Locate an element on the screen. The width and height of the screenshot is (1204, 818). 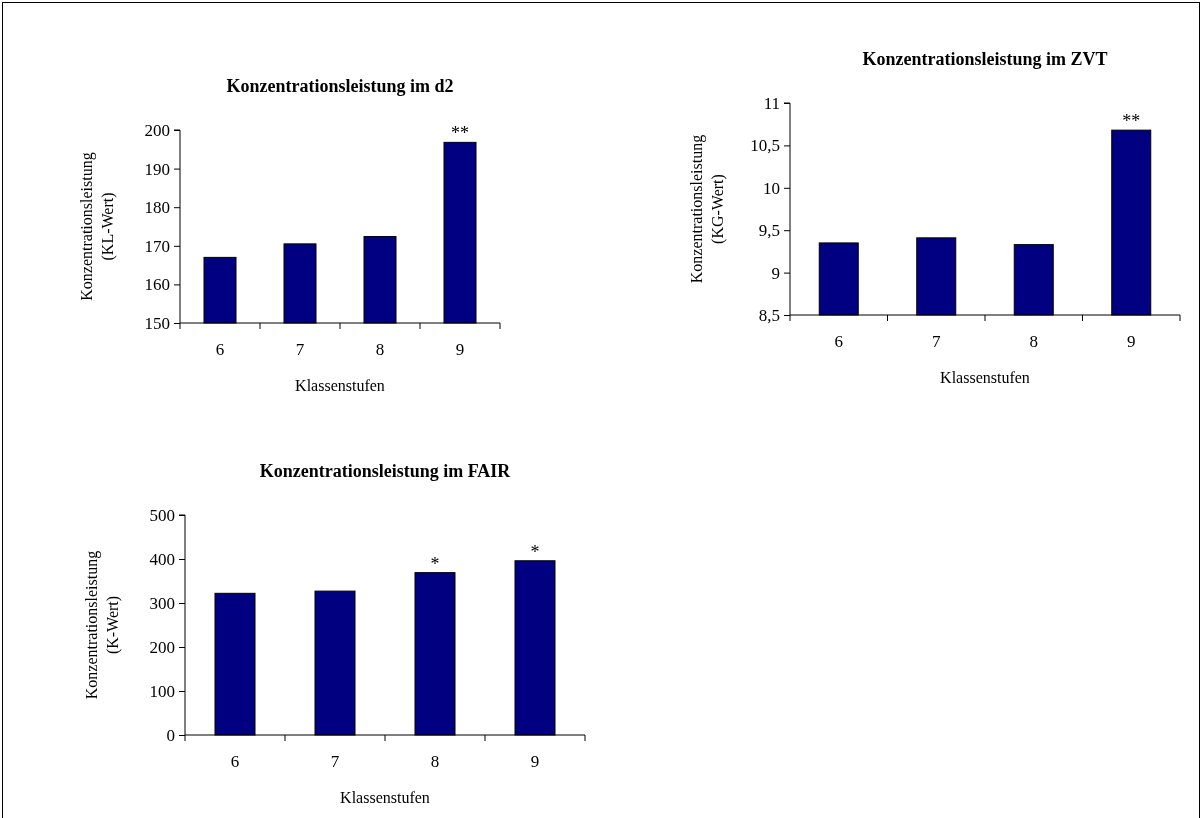
y-tick-label: 170 is located at coordinates (157, 246).